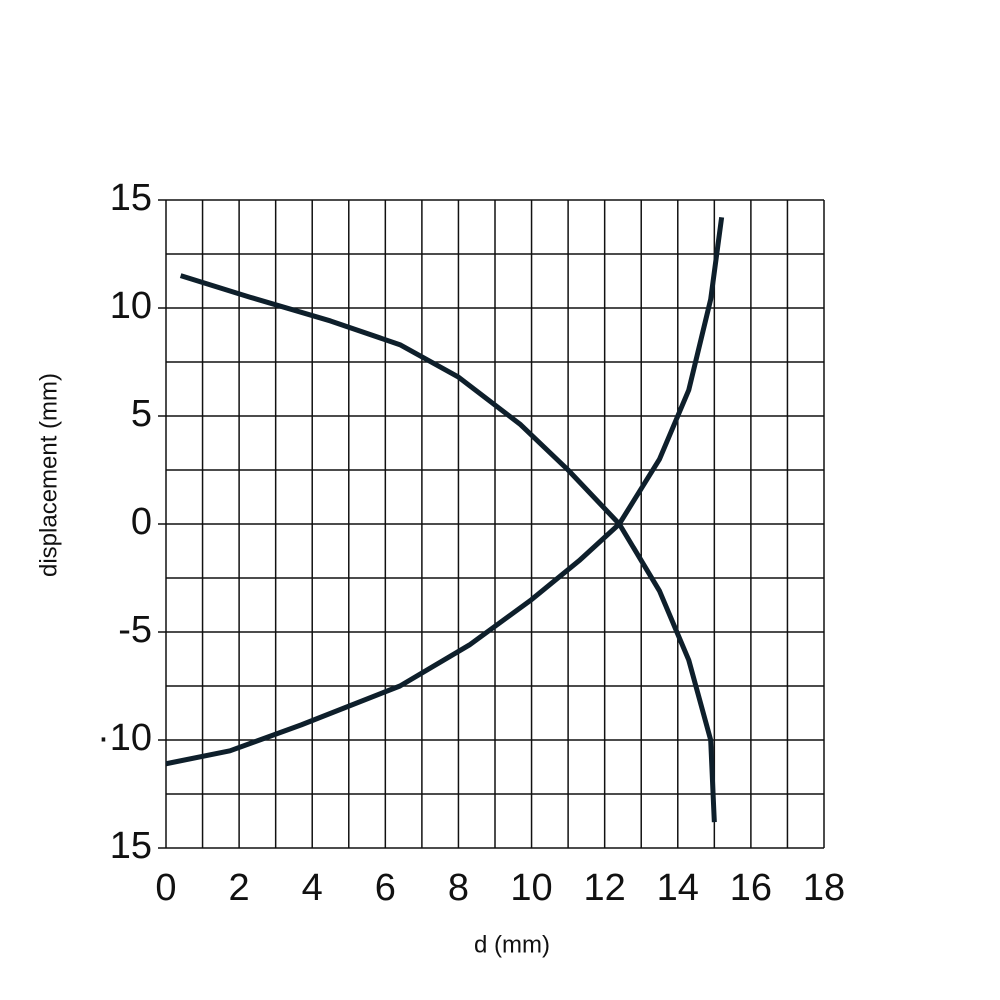 This screenshot has width=1000, height=1000. Describe the element at coordinates (512, 944) in the screenshot. I see `x-axis-label: d (mm)` at that location.